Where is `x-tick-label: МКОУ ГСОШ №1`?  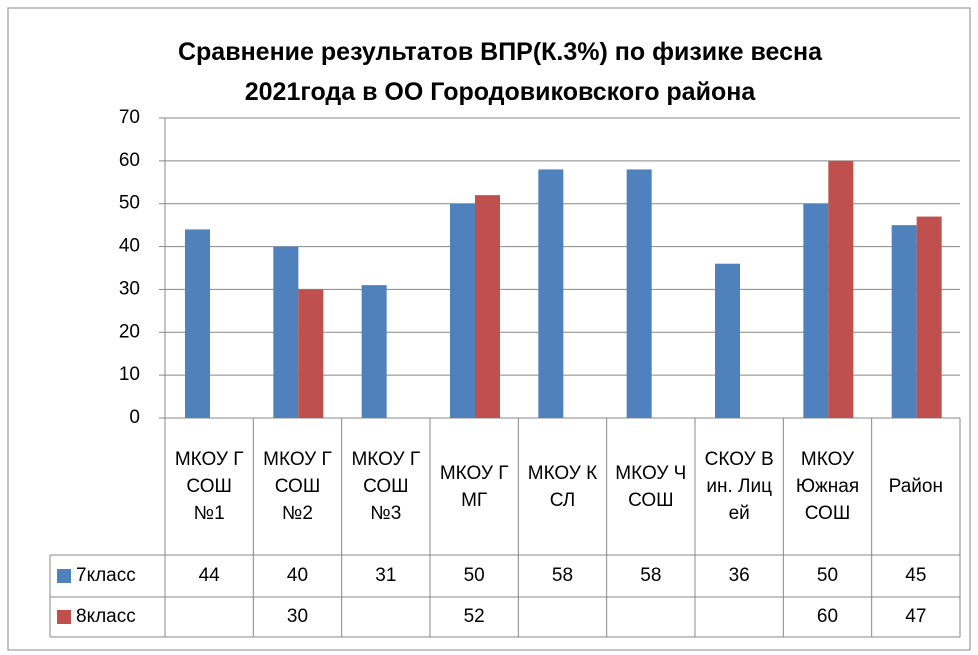
x-tick-label: МКОУ ГСОШ №1 is located at coordinates (209, 486).